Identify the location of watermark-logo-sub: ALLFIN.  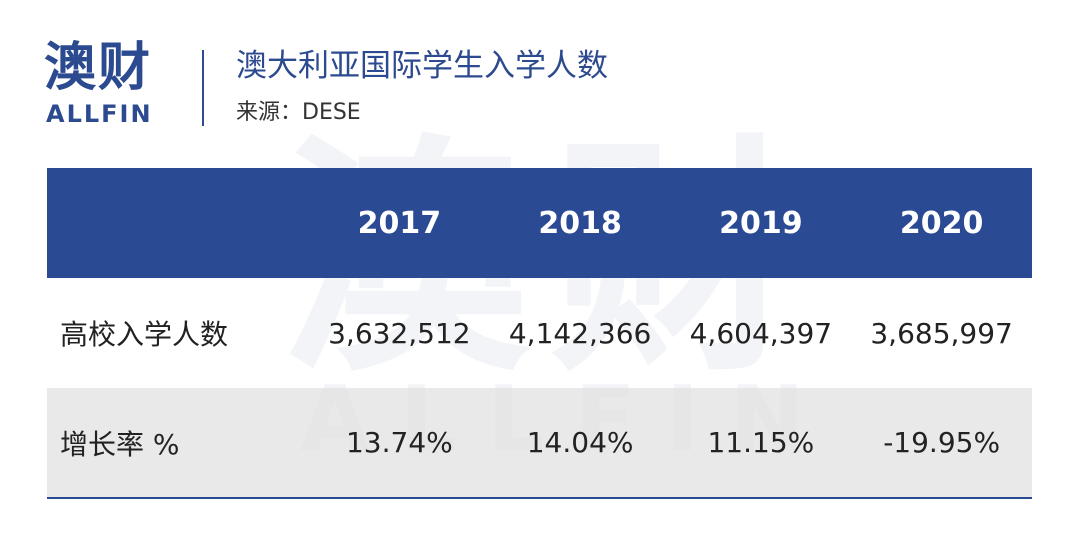
(567, 419).